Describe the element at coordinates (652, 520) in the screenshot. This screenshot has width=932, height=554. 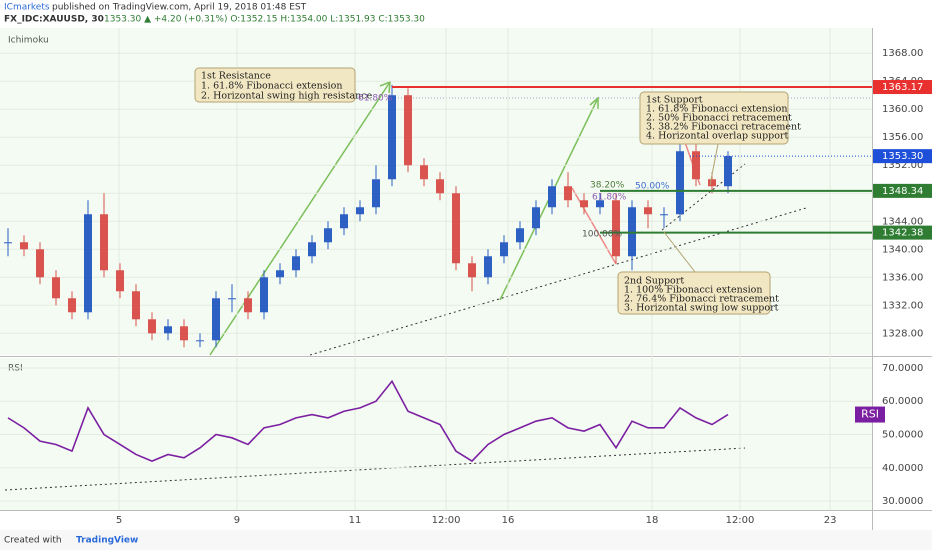
I see `x-tick-label: 18` at that location.